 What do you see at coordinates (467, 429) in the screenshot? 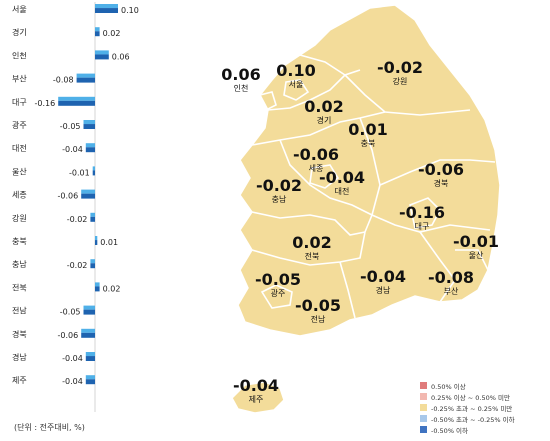
I see `legend-item: -0.50% 이하` at bounding box center [467, 429].